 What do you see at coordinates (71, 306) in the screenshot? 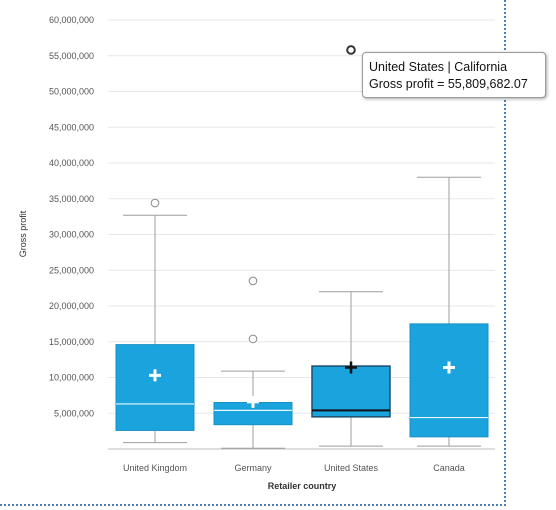
I see `y-tick-label: 20,000,000` at bounding box center [71, 306].